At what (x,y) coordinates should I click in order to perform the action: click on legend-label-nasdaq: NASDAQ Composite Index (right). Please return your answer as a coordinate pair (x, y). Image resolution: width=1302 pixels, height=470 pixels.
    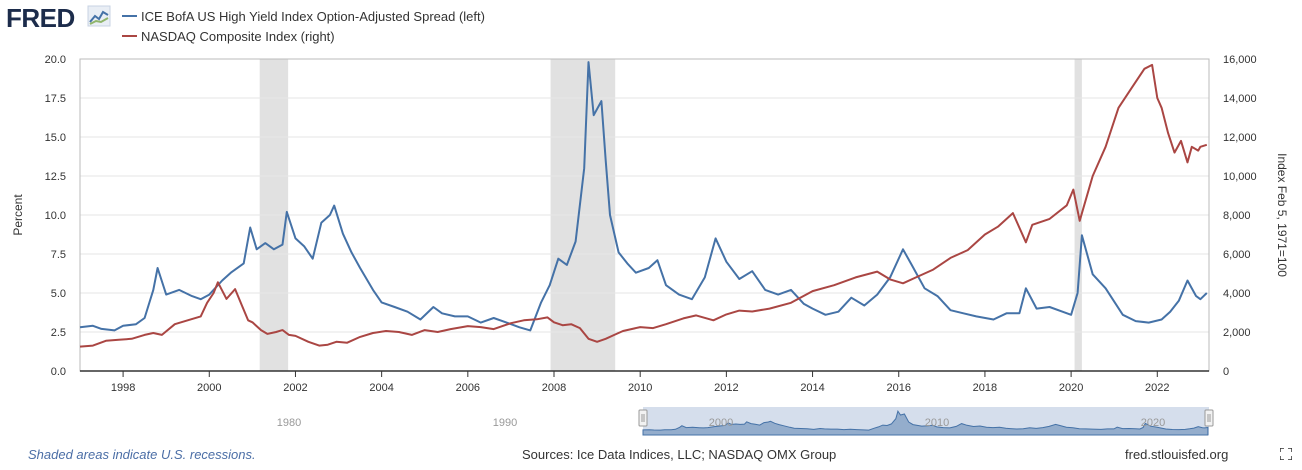
    Looking at the image, I should click on (238, 36).